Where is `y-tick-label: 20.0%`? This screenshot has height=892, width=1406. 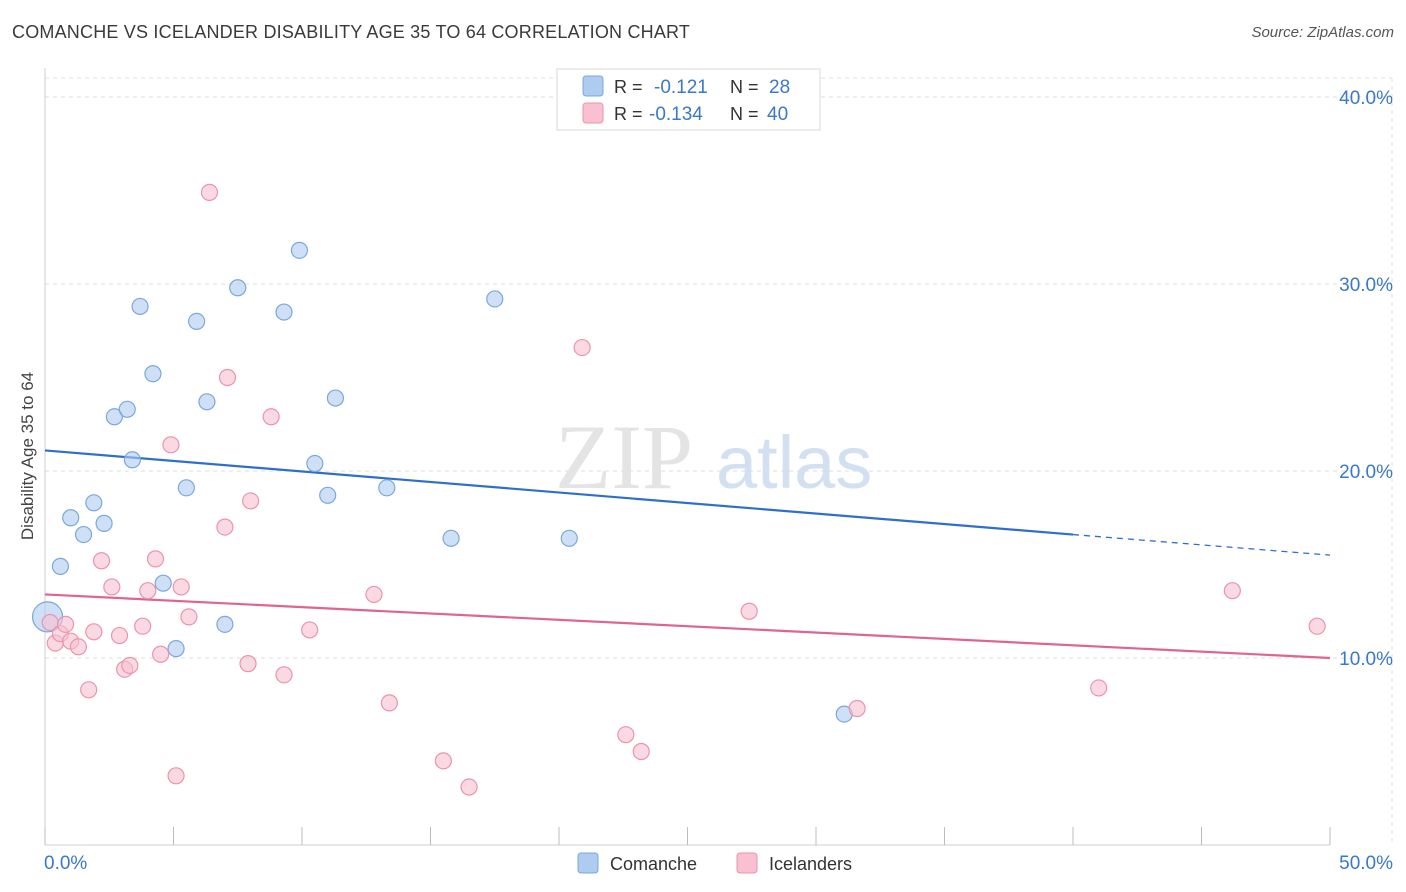
y-tick-label: 20.0% is located at coordinates (1366, 472).